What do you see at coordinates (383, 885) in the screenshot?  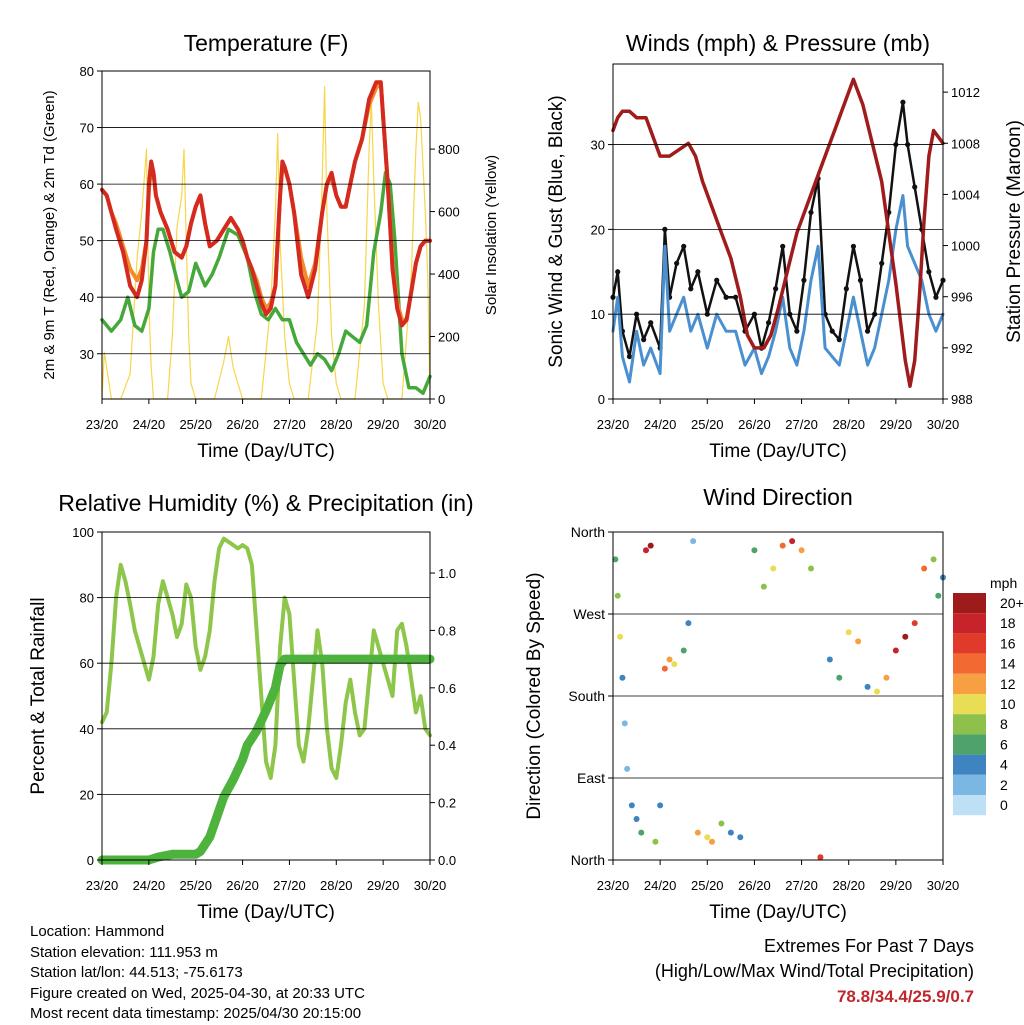 I see `panel-2-xtick-label: 29/20` at bounding box center [383, 885].